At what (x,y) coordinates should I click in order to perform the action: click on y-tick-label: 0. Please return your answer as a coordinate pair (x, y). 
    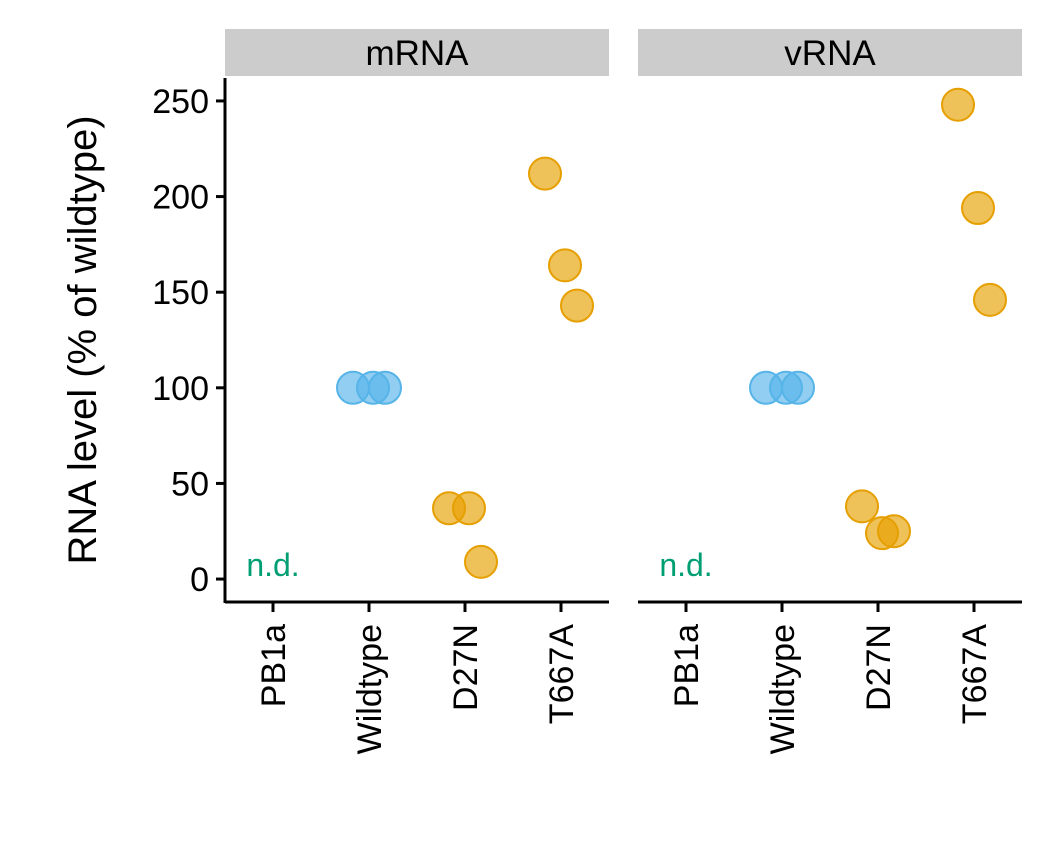
    Looking at the image, I should click on (199, 580).